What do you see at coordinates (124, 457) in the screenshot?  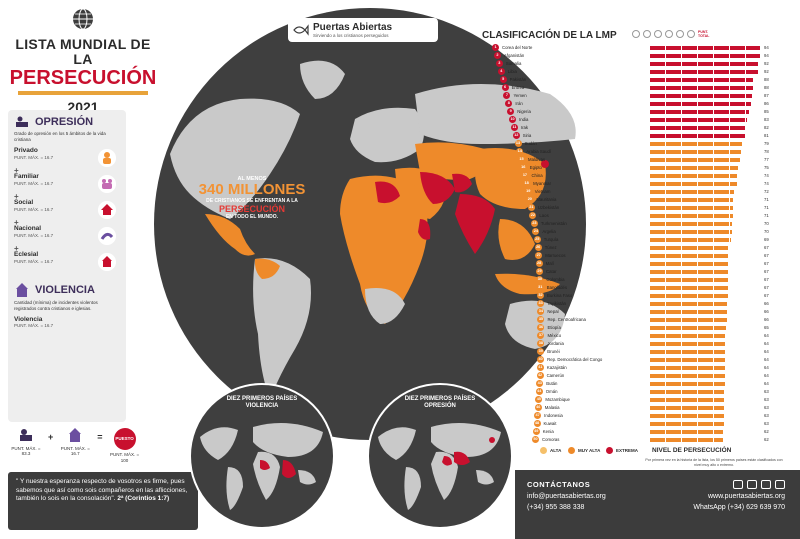 I see `formula-total-max: PUNT. MÁX. = 100` at bounding box center [124, 457].